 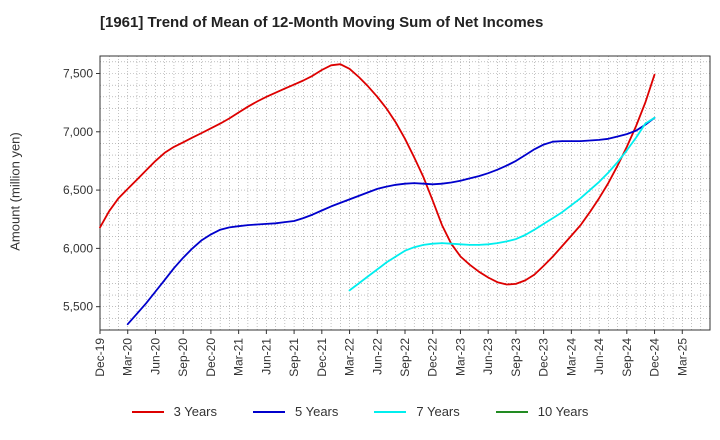 What do you see at coordinates (78, 248) in the screenshot?
I see `y-tick-label: 6,000` at bounding box center [78, 248].